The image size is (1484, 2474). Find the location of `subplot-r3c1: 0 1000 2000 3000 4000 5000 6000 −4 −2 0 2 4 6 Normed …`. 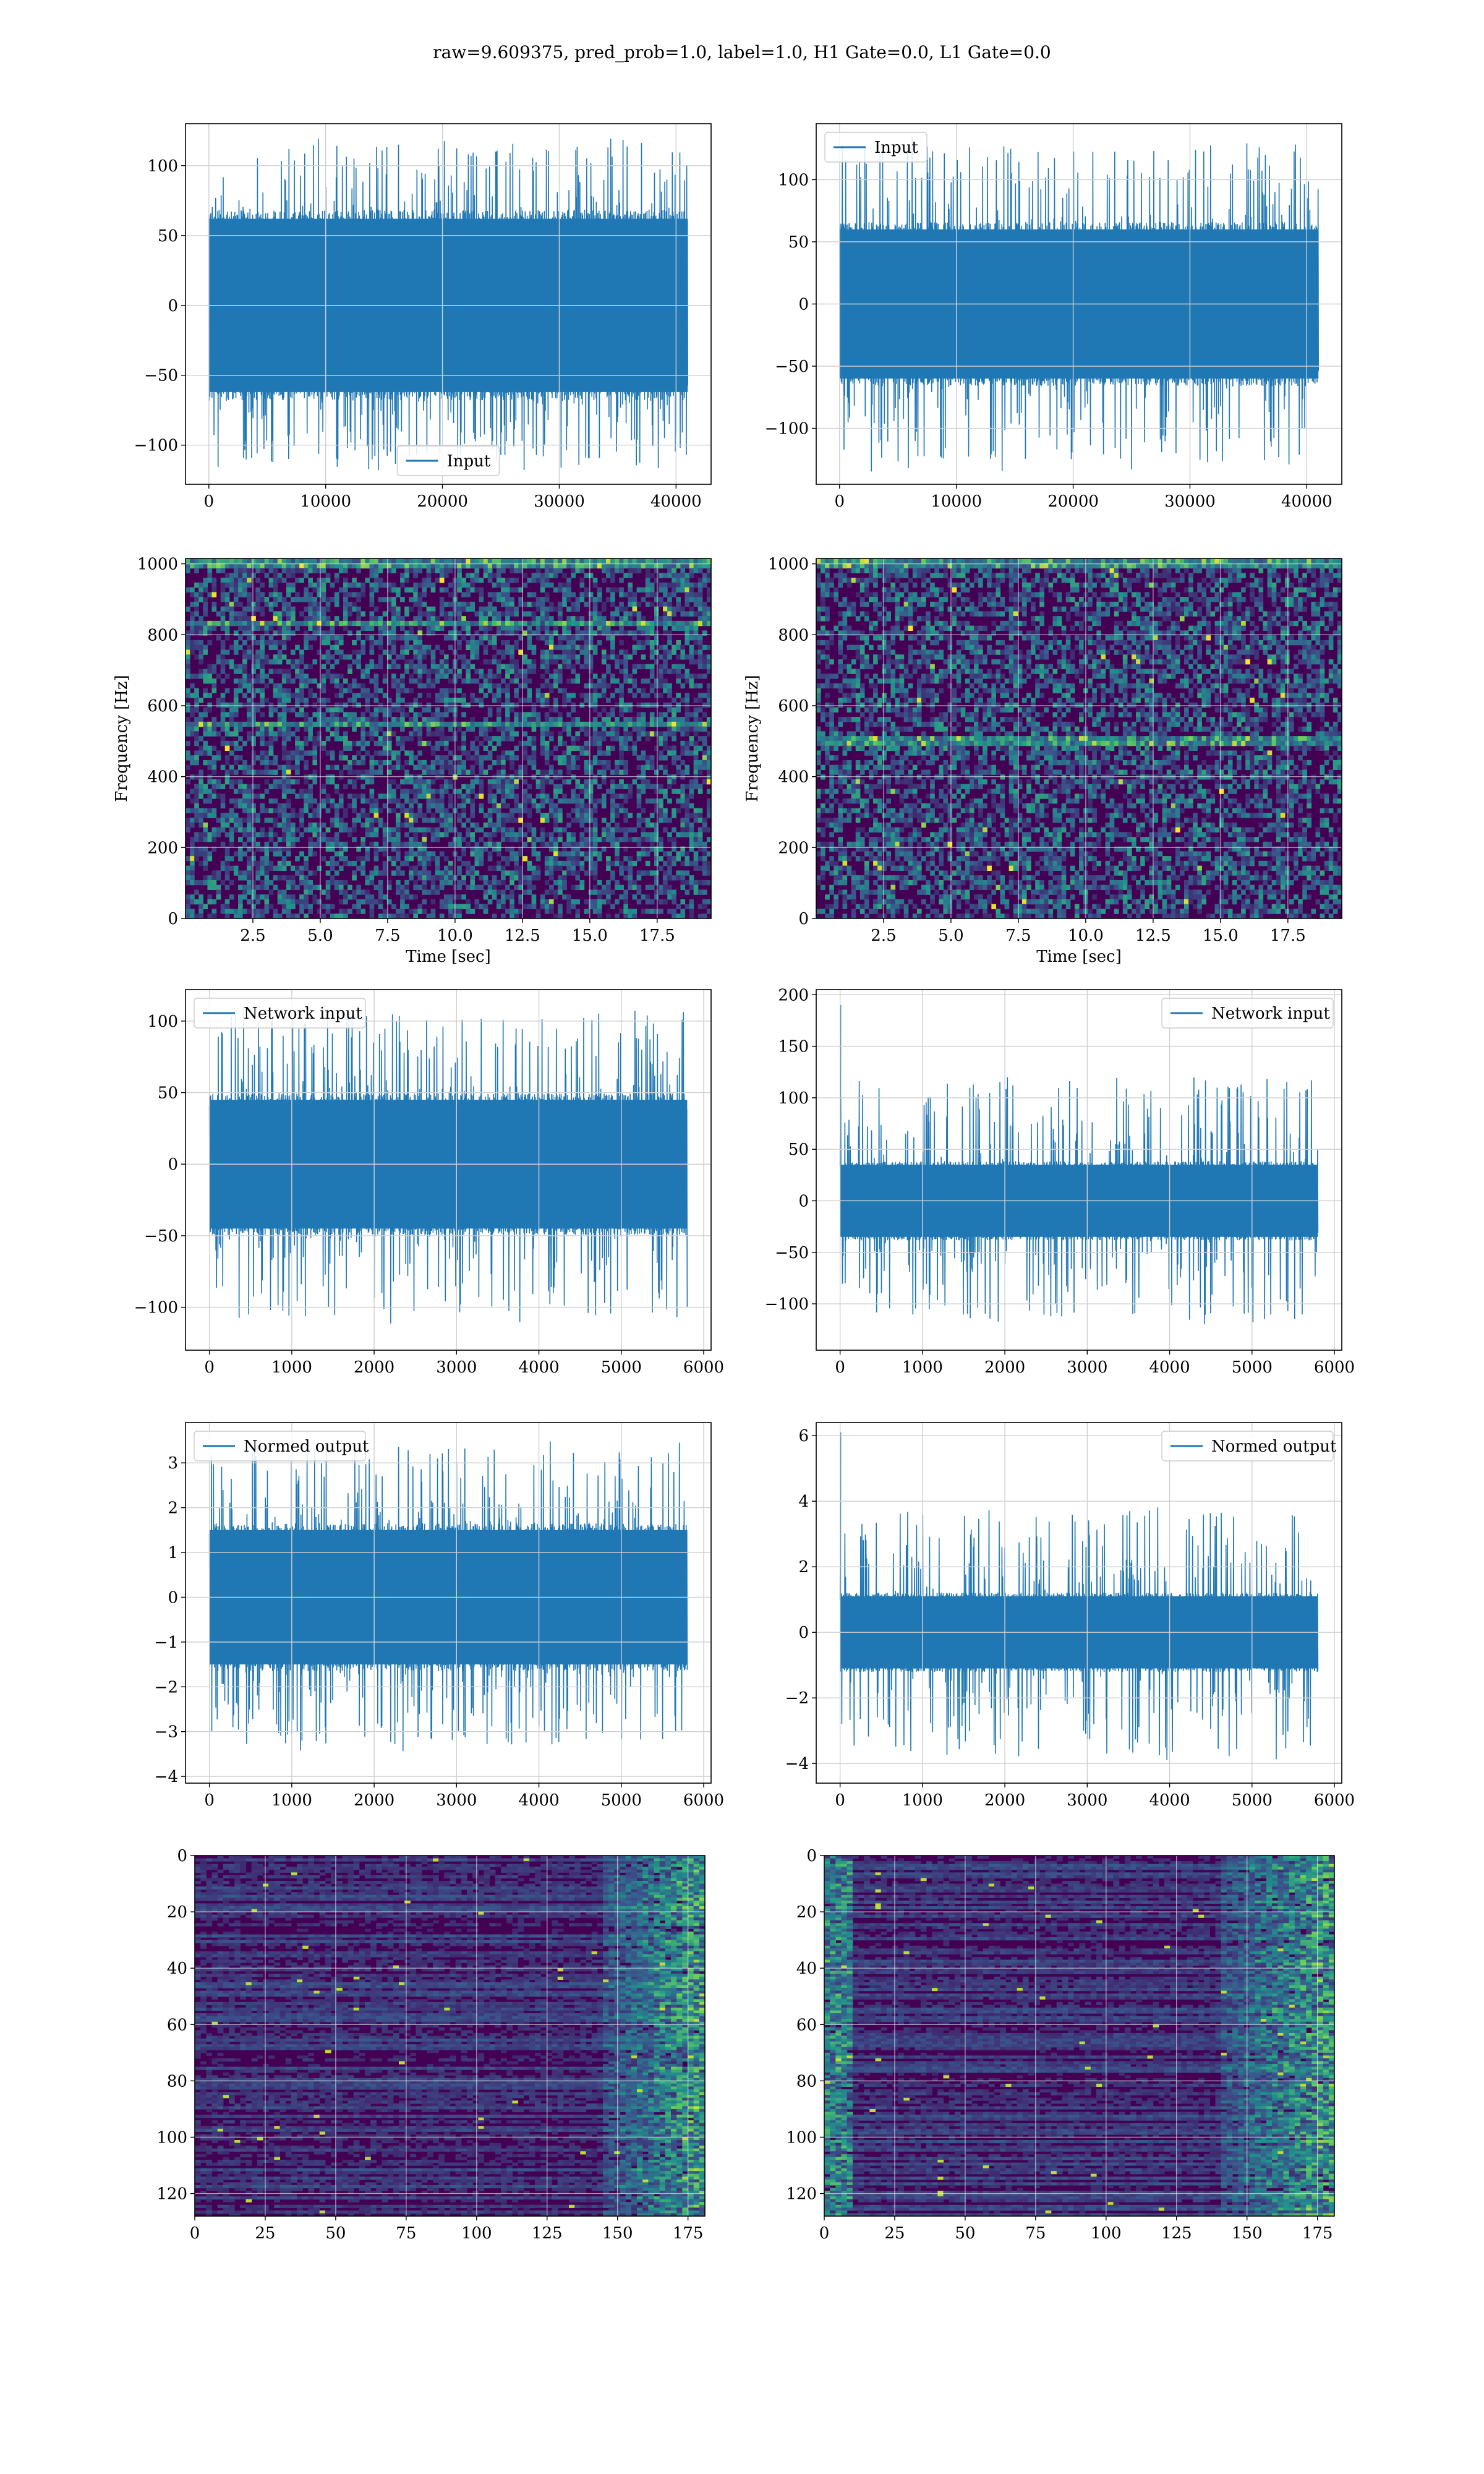

subplot-r3c1: 0 1000 2000 3000 4000 5000 6000 −4 −2 0 2 4 6 Normed … is located at coordinates (1070, 1616).